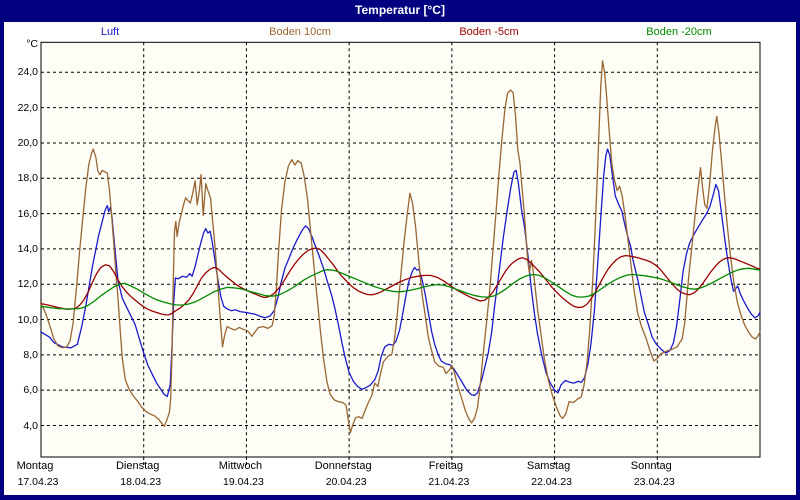  I want to click on x-axis-day-label: Sonntag, so click(651, 466).